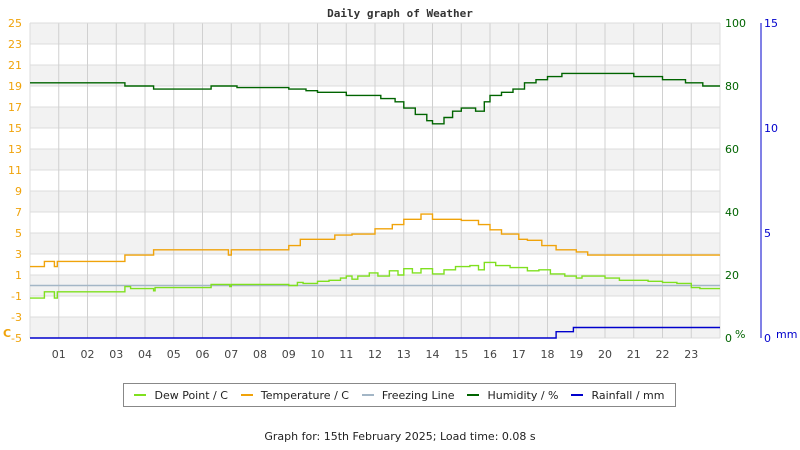 This screenshot has height=450, width=800. I want to click on legend-item-rainfall: Rainfall / mm, so click(617, 395).